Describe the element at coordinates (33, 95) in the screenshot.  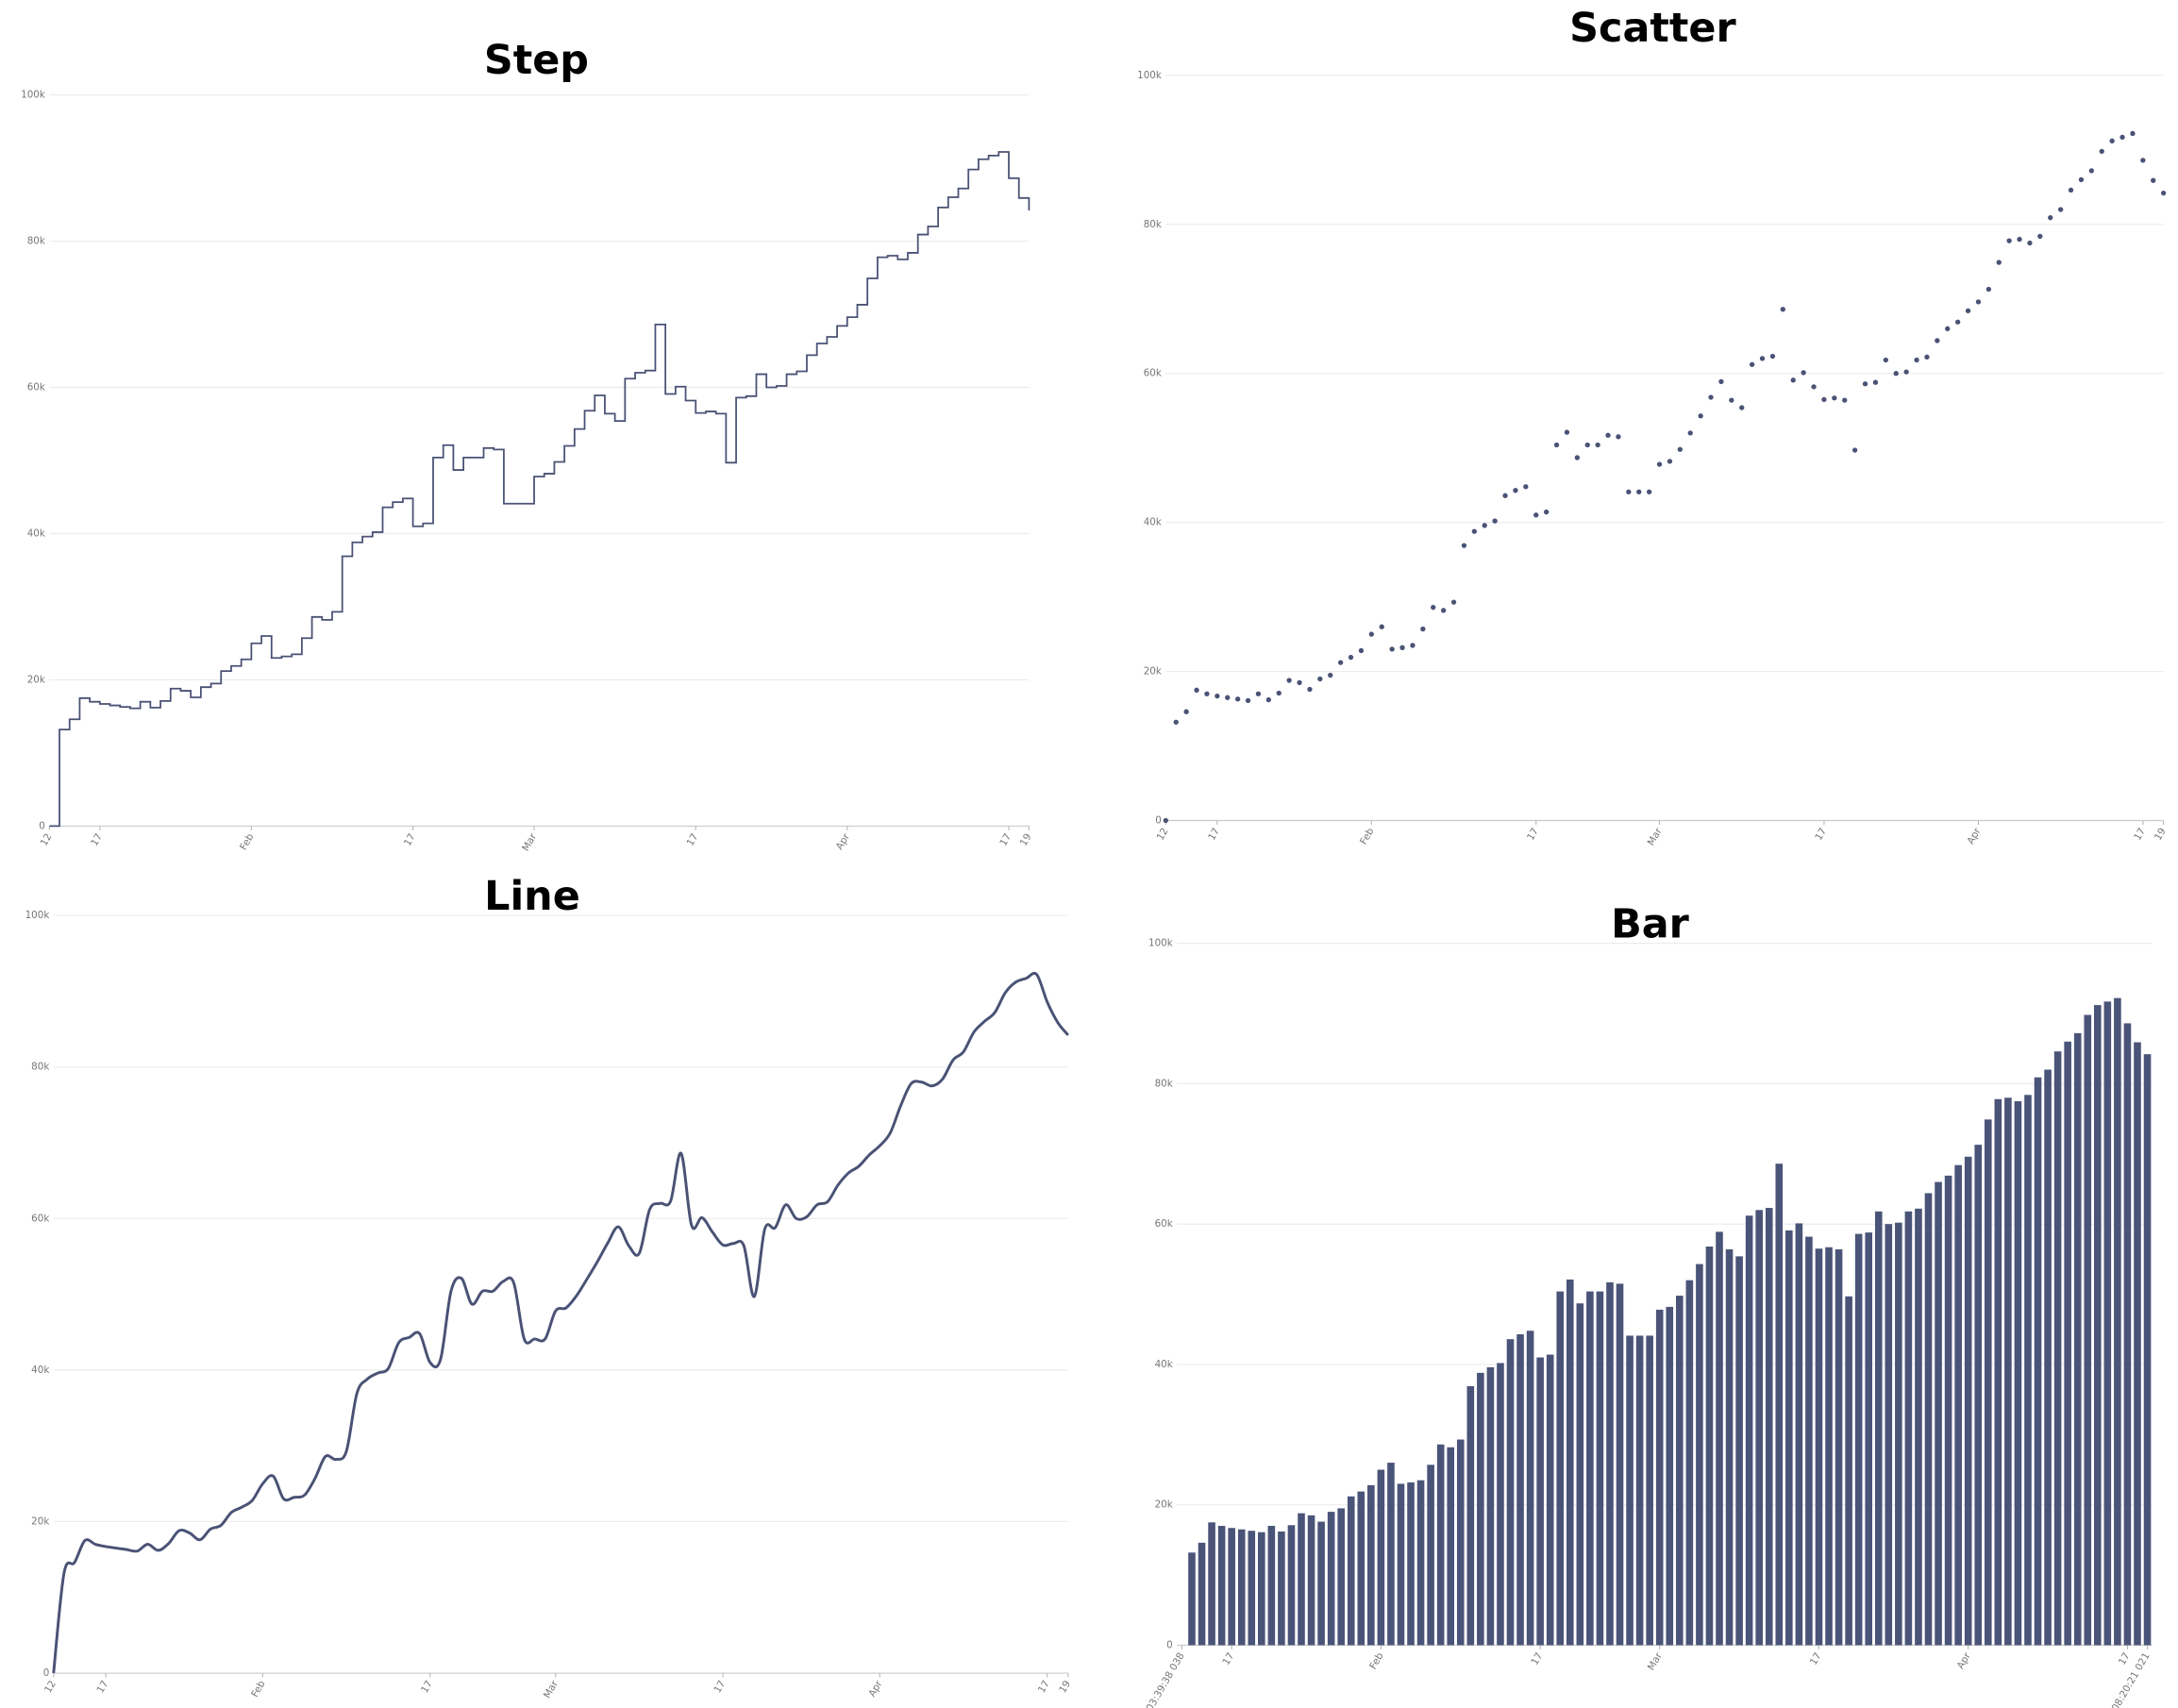
I see `y-tick-label: 100k` at that location.